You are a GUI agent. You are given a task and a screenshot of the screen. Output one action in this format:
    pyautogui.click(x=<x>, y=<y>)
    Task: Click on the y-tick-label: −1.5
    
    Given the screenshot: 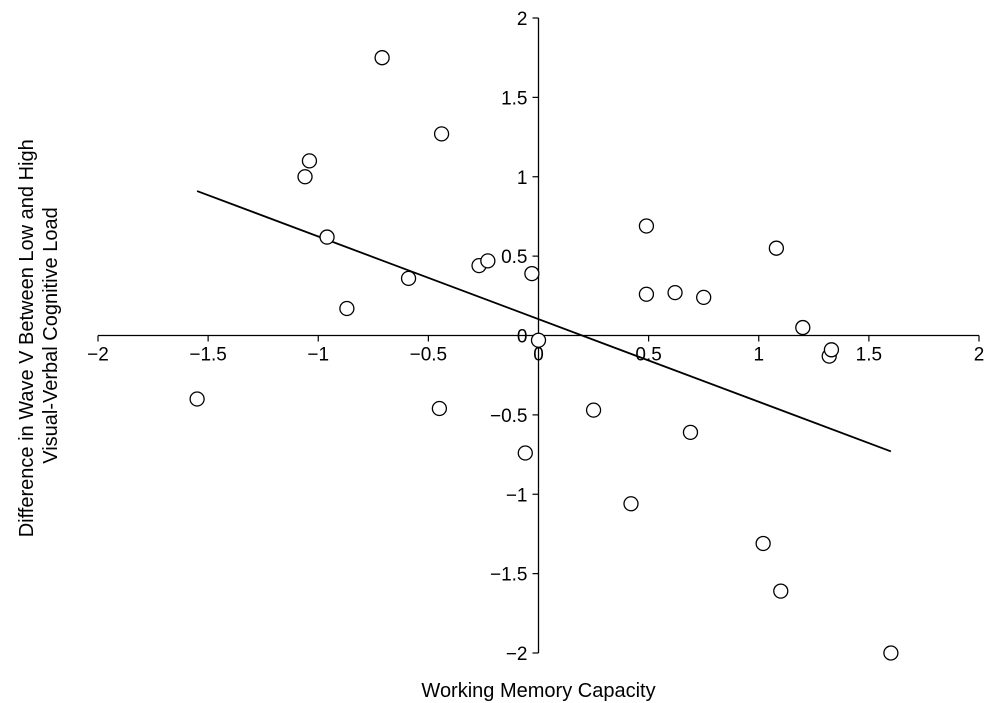 What is the action you would take?
    pyautogui.click(x=509, y=575)
    